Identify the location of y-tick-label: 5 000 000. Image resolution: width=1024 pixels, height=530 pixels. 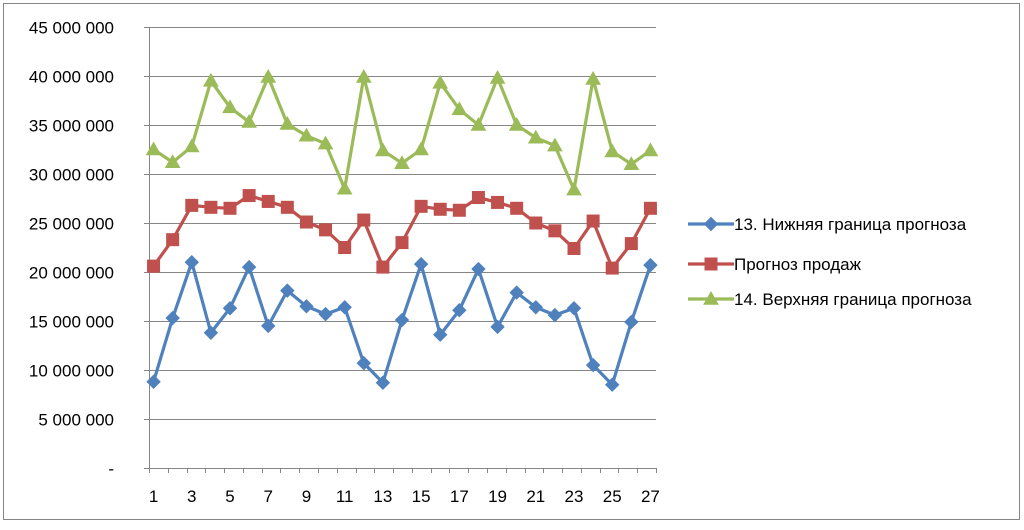
(76, 420).